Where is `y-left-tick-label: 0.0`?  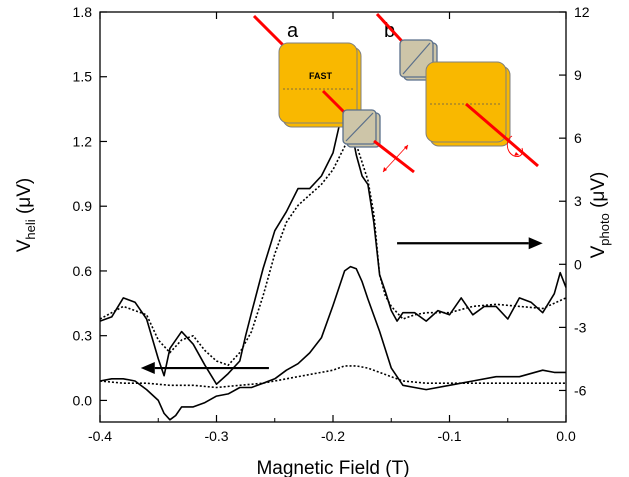
y-left-tick-label: 0.0 is located at coordinates (83, 400).